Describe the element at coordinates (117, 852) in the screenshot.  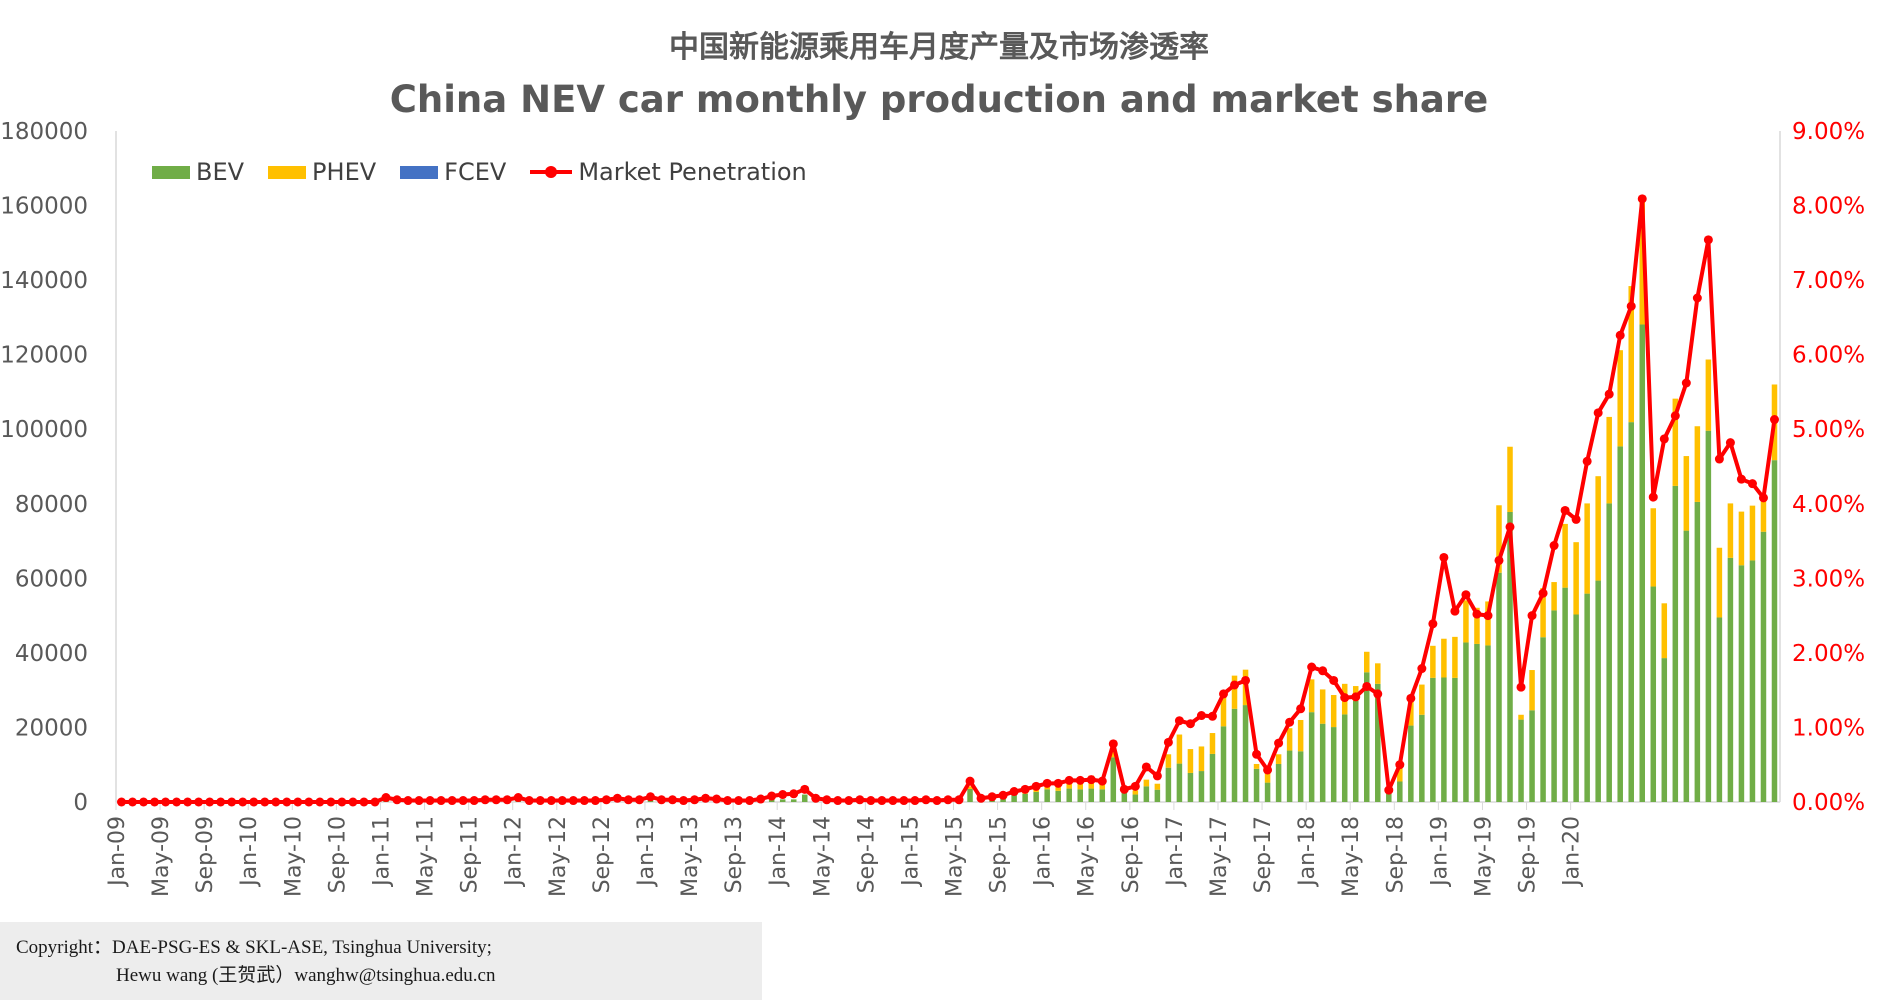
I see `x-tick-label: Jan-09` at that location.